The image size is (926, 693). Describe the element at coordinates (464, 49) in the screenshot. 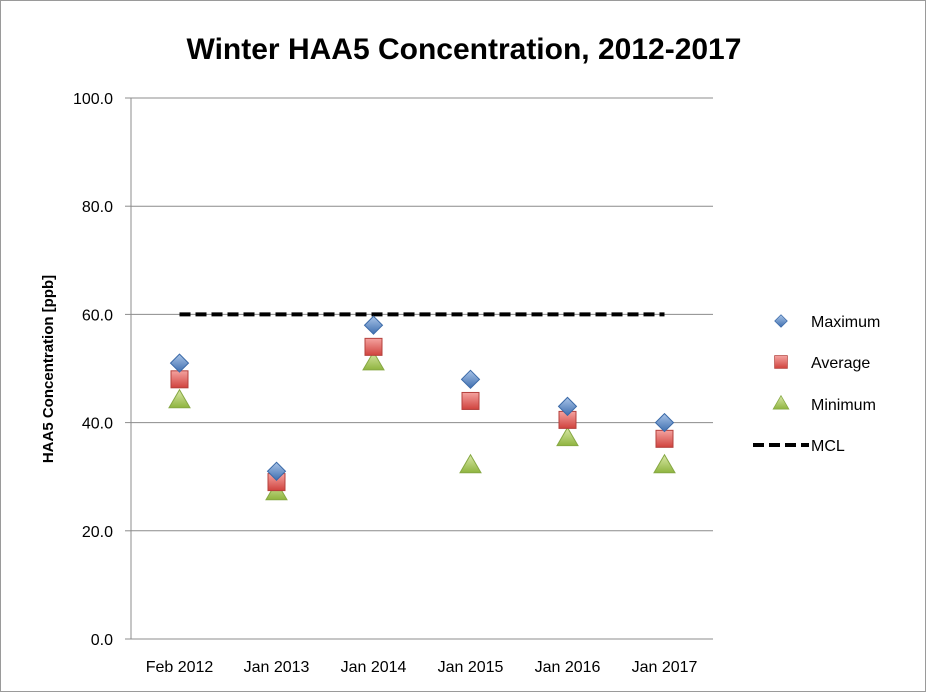

I see `chart-title: Winter HAA5 Concentration, 2012-2017` at that location.